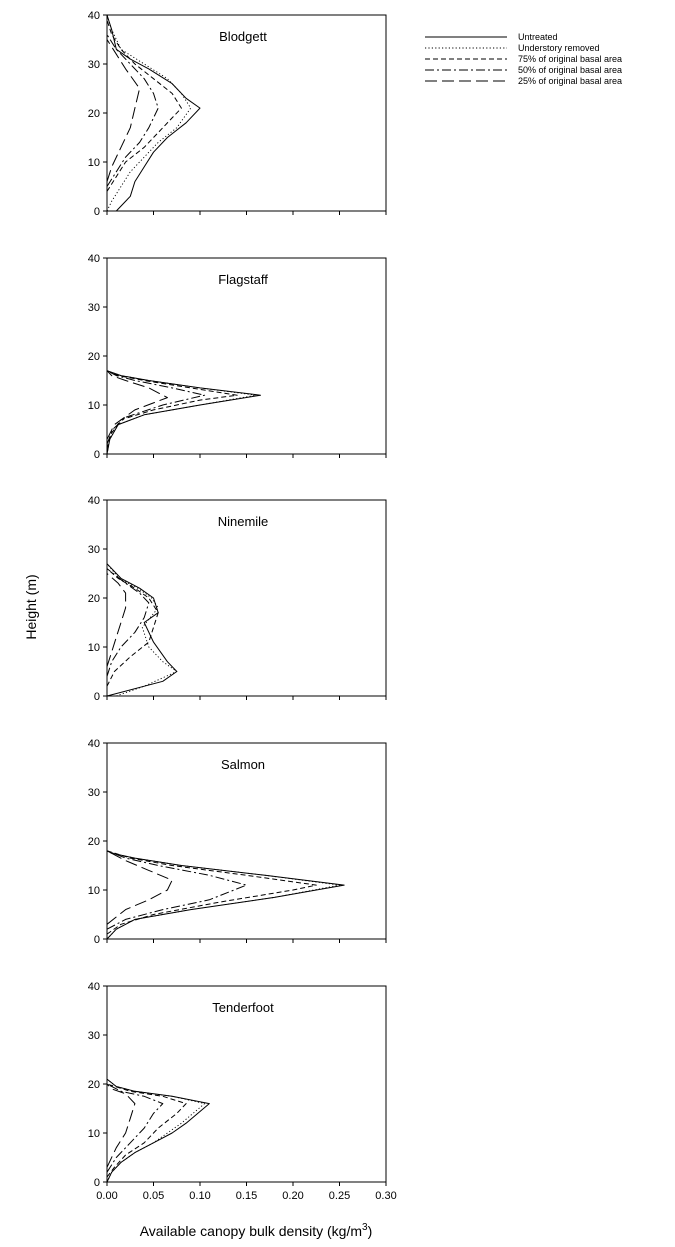 The width and height of the screenshot is (675, 1247). What do you see at coordinates (31, 606) in the screenshot?
I see `y-axis-title: Height (m)` at bounding box center [31, 606].